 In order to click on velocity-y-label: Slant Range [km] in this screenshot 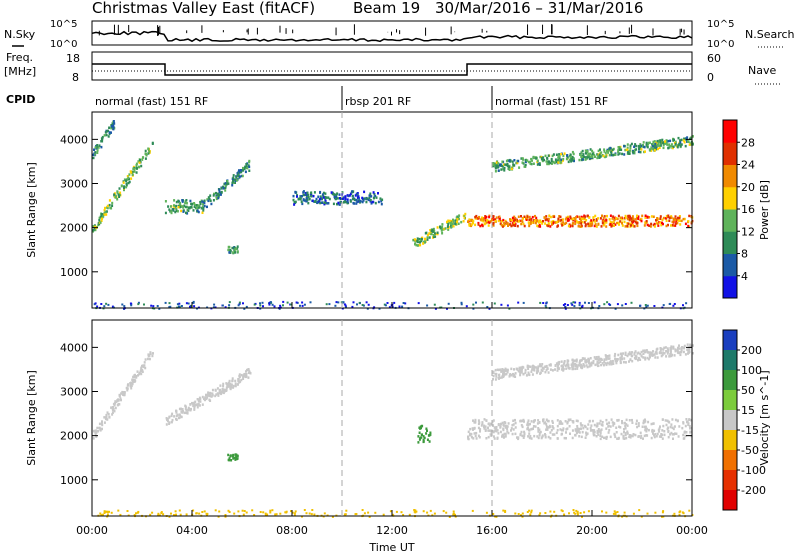, I will do `click(31, 418)`.